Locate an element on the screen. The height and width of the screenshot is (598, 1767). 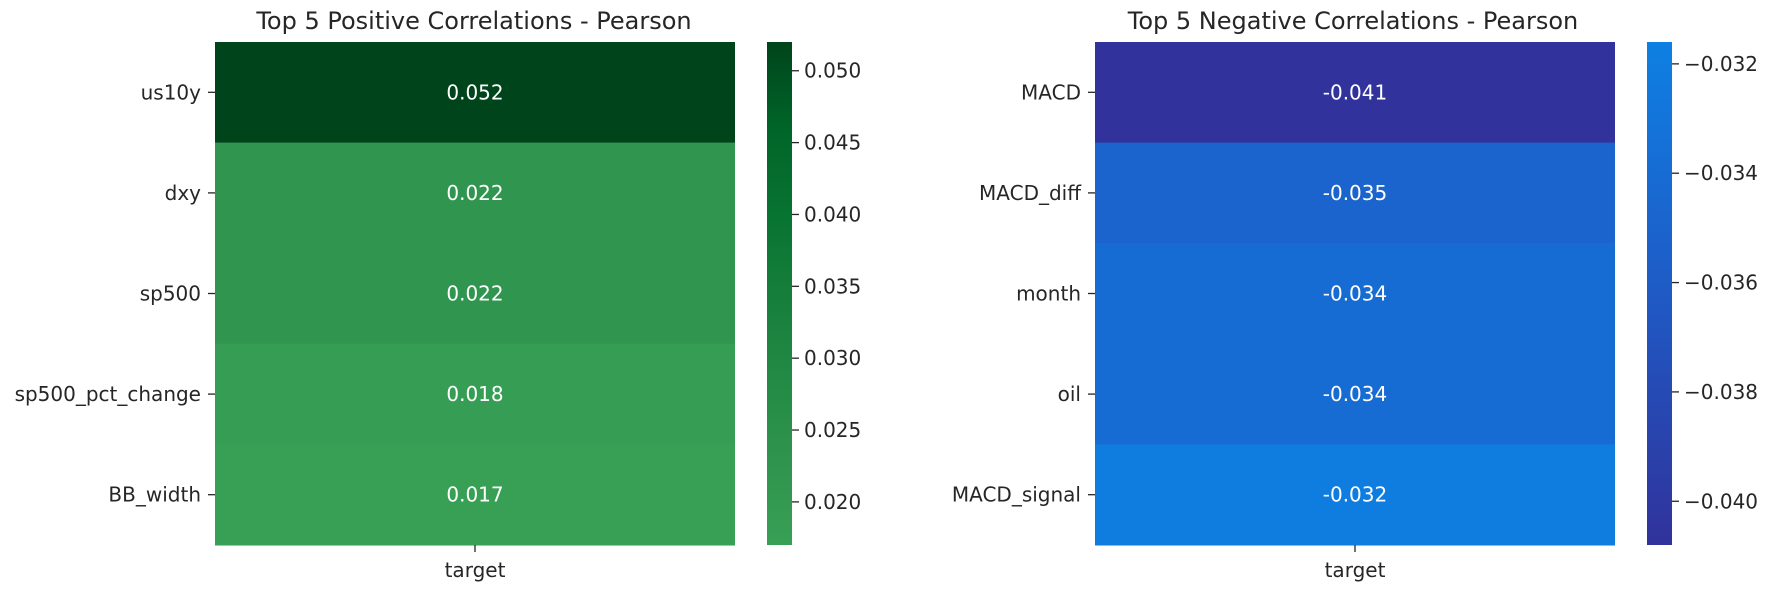
chart-title: Top 5 Negative Correlations - Pearson is located at coordinates (1352, 21).